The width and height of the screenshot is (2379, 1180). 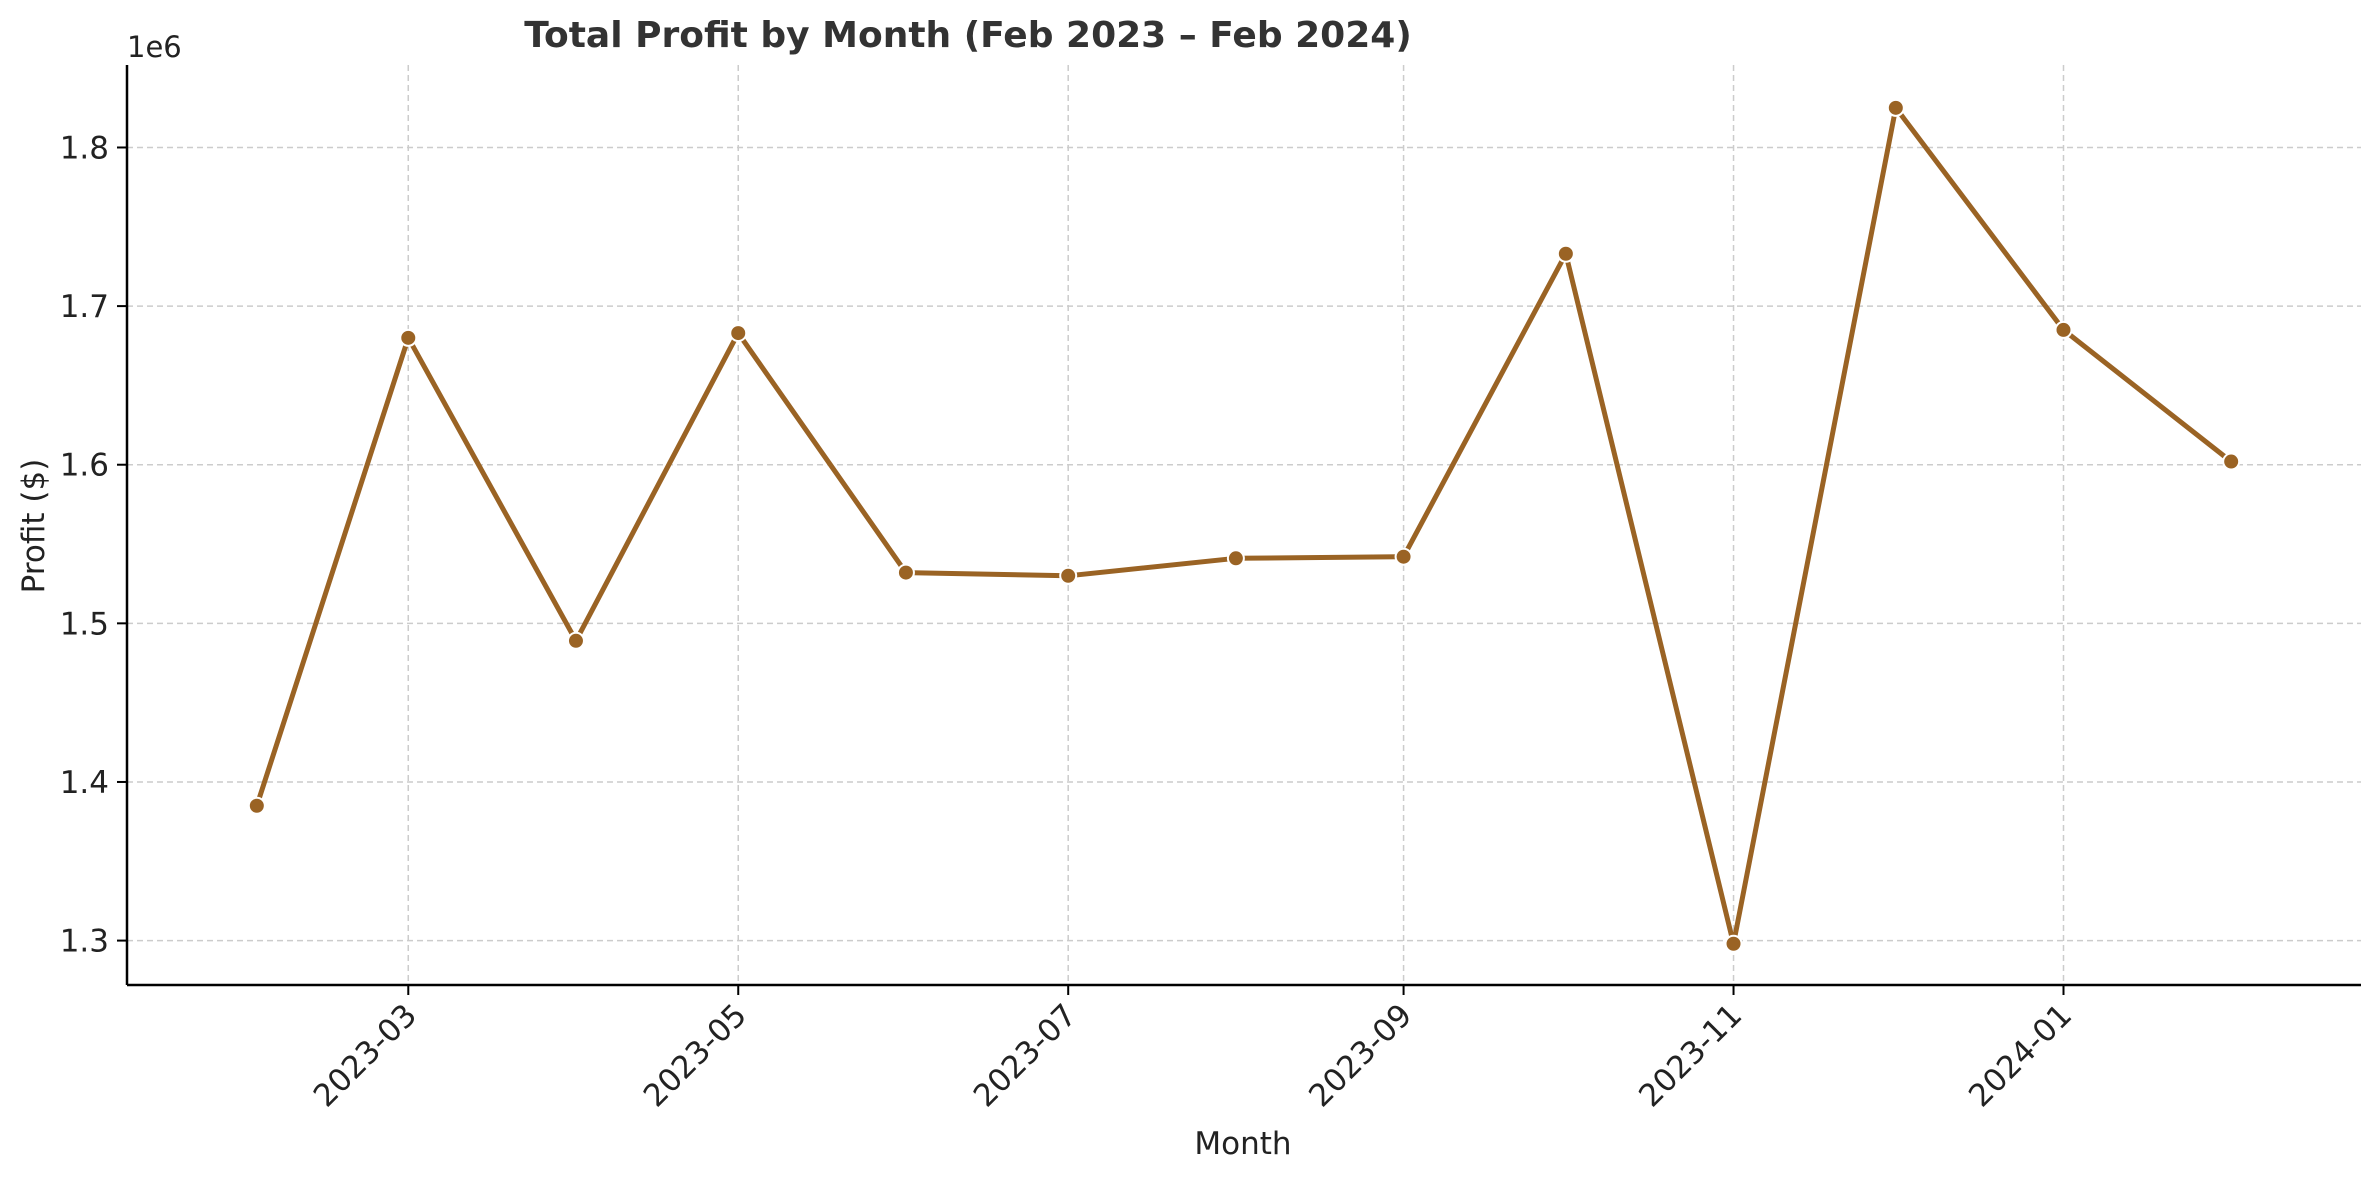 I want to click on x-tick-label: 2023-07, so click(x=1025, y=1055).